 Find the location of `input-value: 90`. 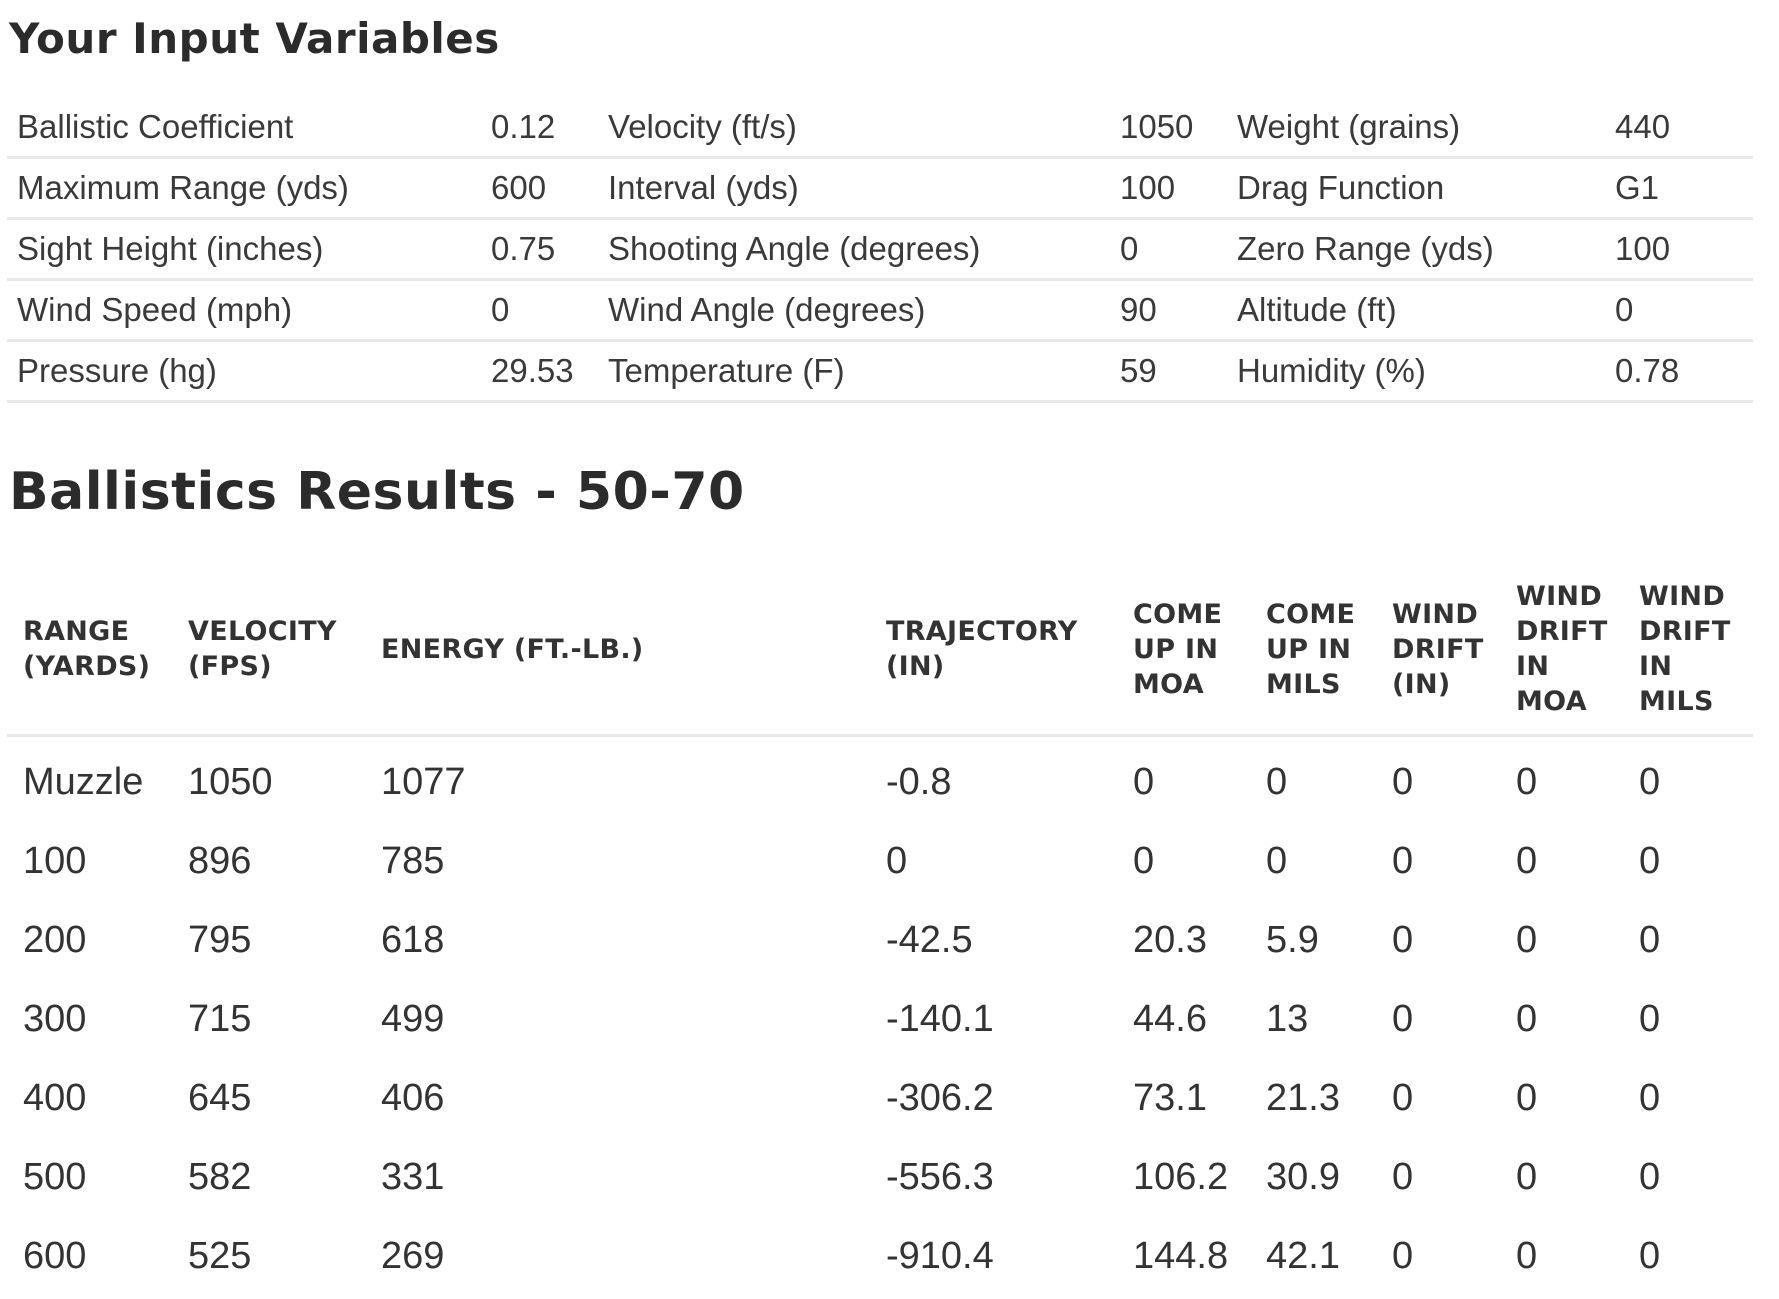

input-value: 90 is located at coordinates (1168, 310).